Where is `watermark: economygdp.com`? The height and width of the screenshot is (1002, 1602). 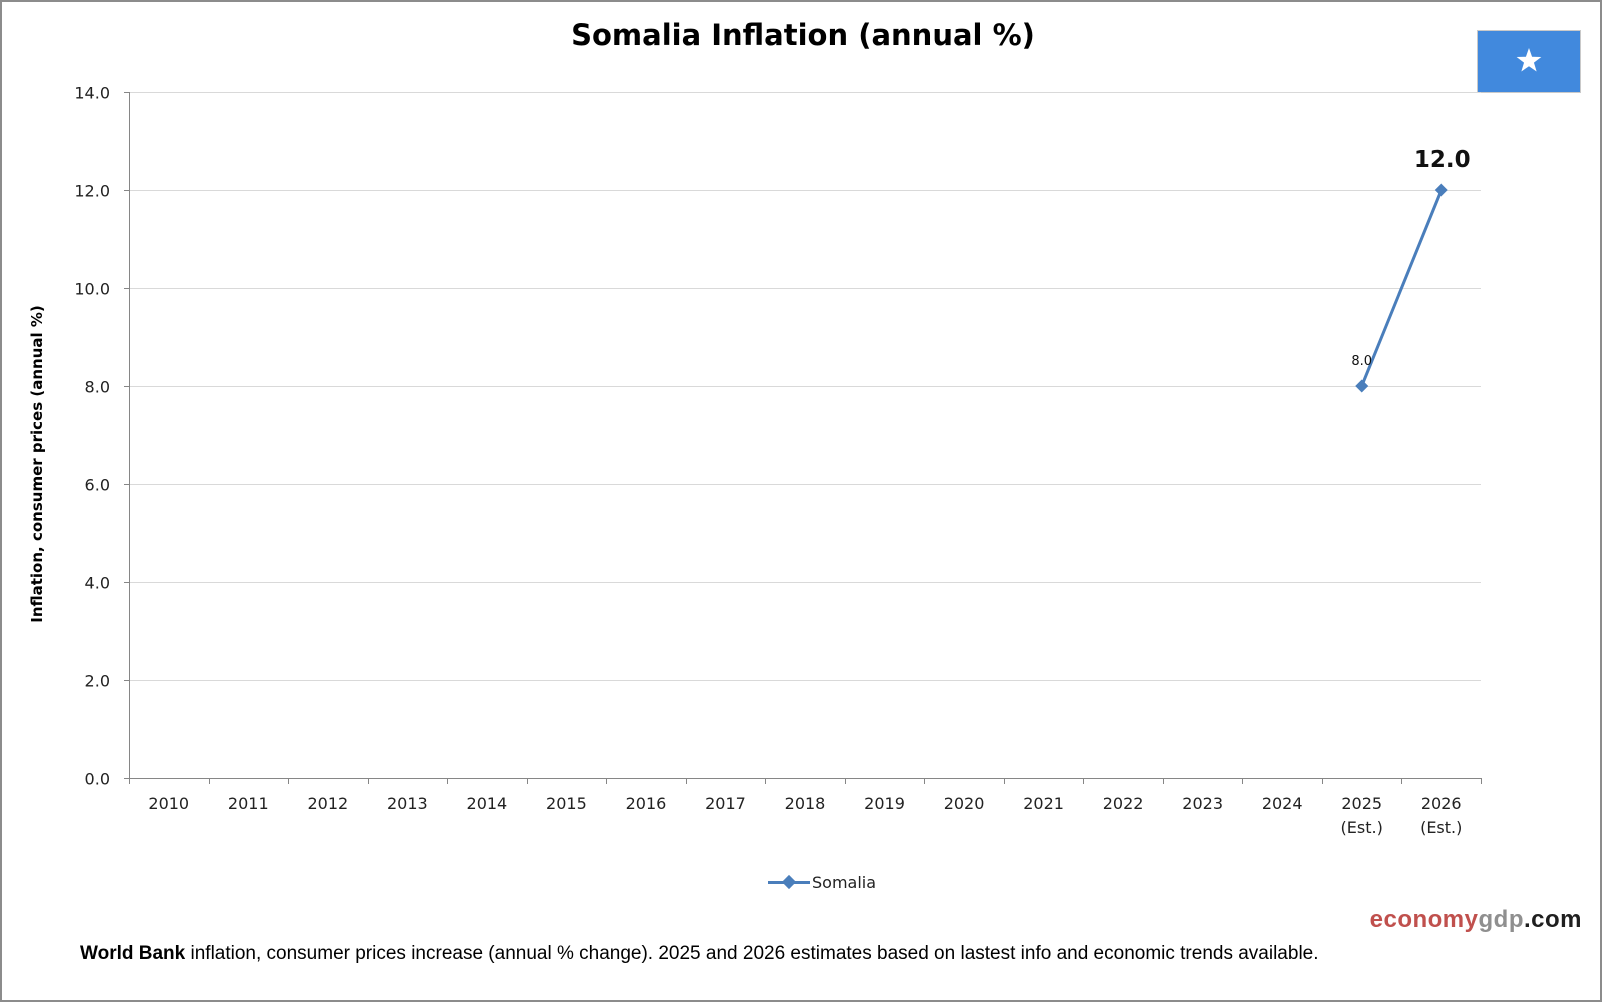 watermark: economygdp.com is located at coordinates (1476, 920).